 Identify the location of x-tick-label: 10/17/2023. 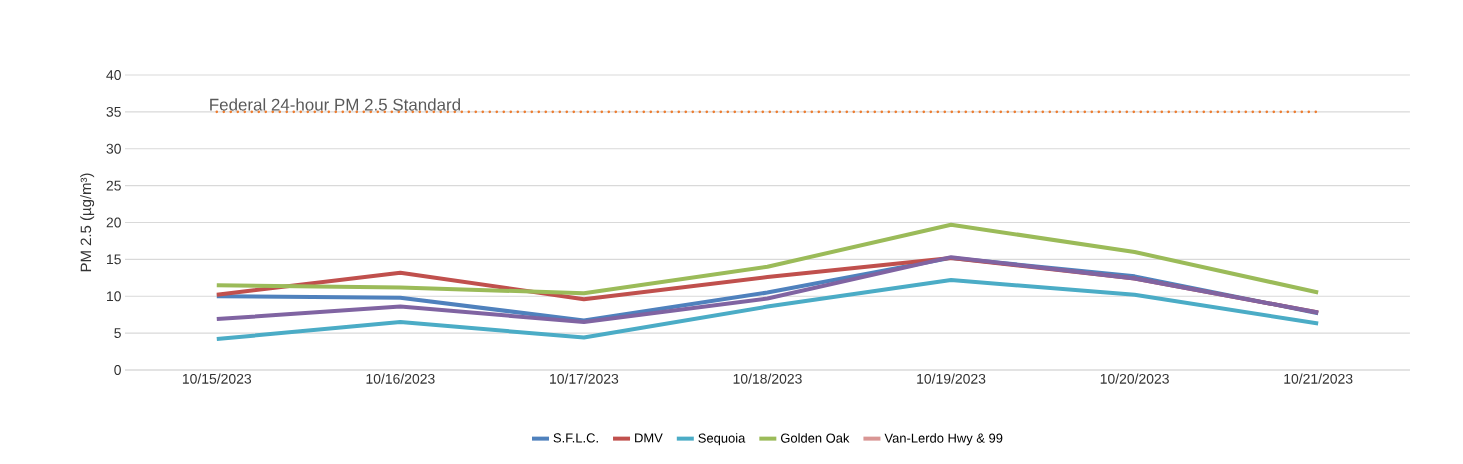
(584, 378).